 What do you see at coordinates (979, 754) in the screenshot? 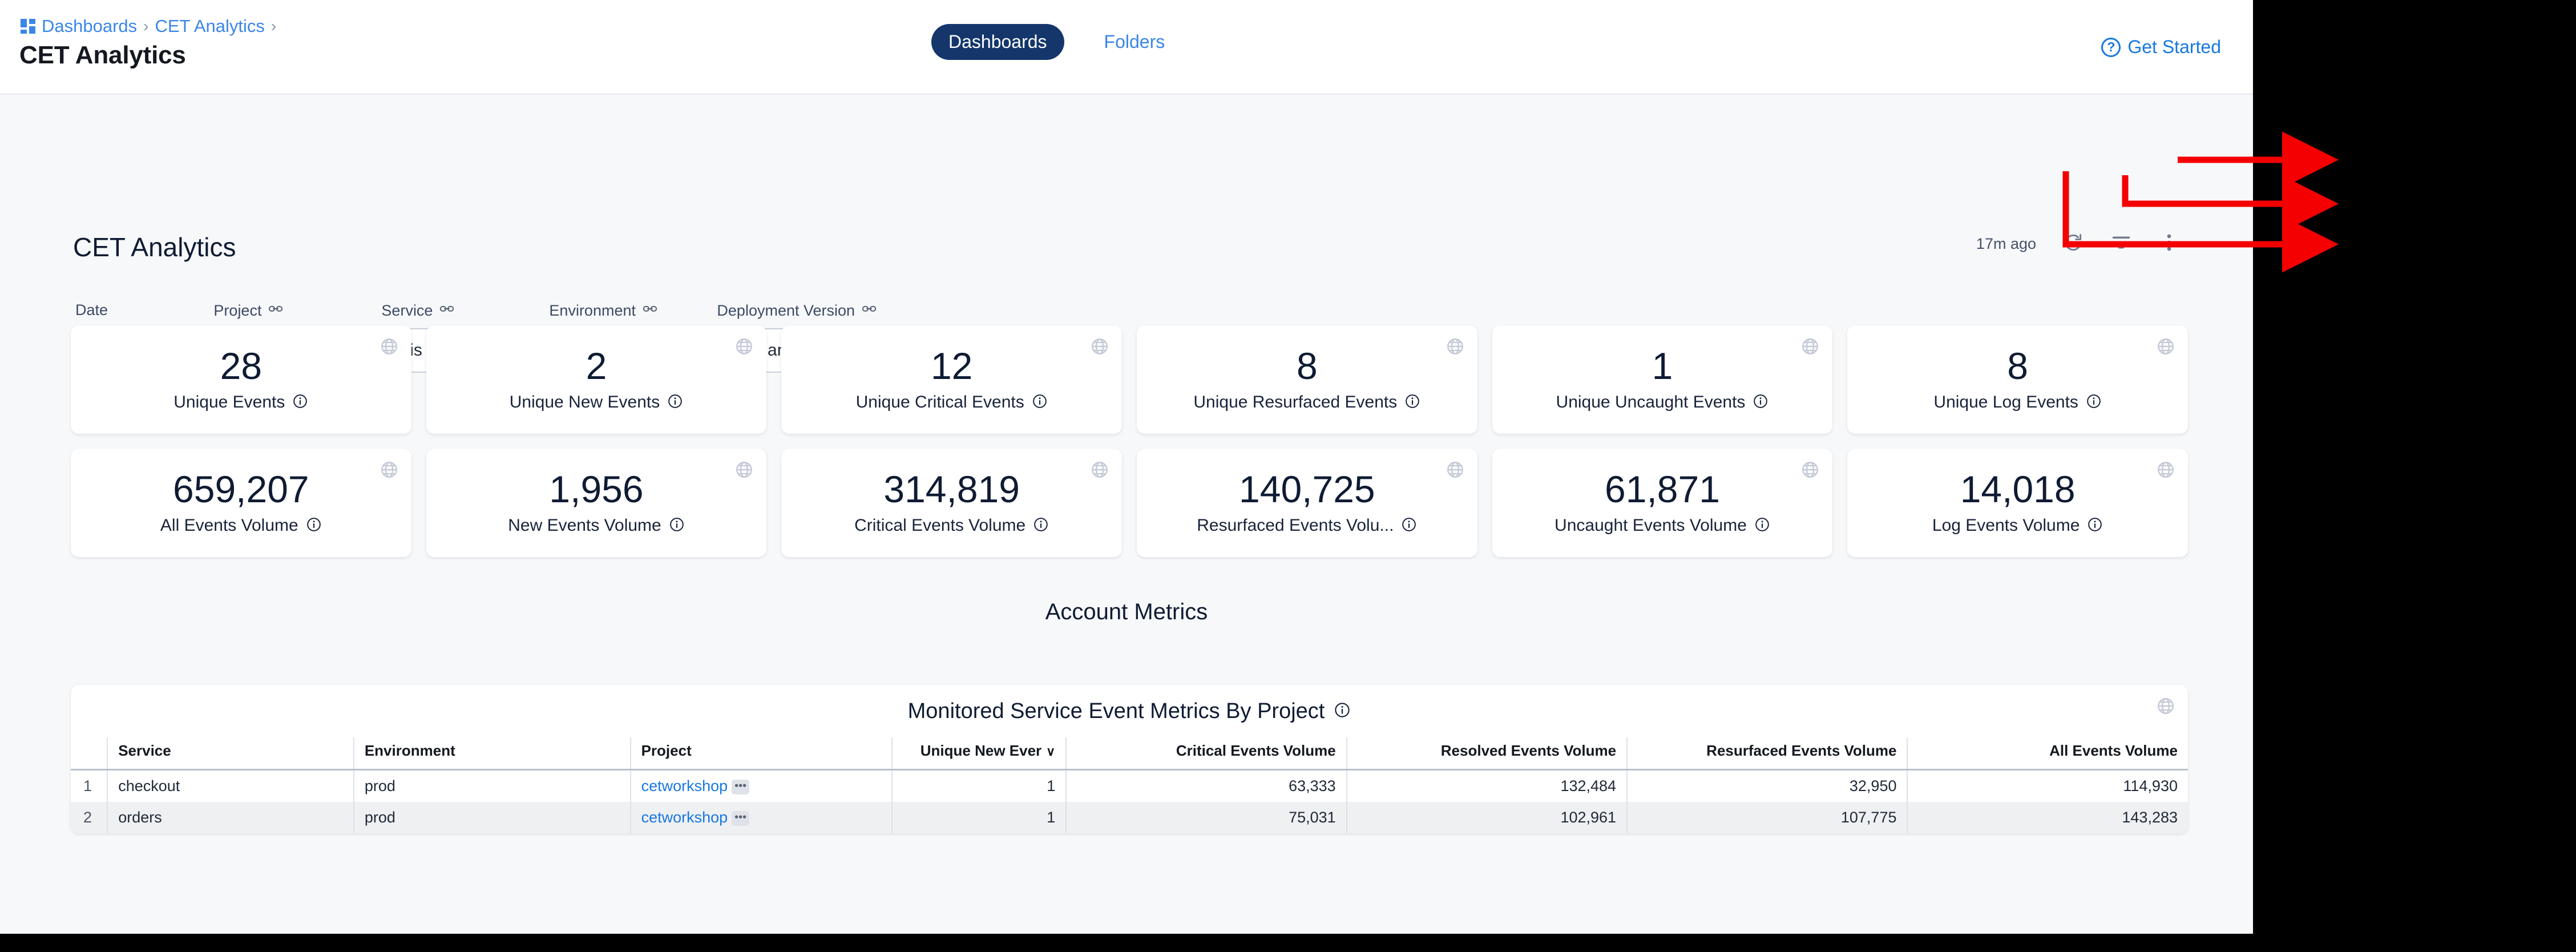
I see `table-col-unique-new-events: Unique New Ever ∨` at bounding box center [979, 754].